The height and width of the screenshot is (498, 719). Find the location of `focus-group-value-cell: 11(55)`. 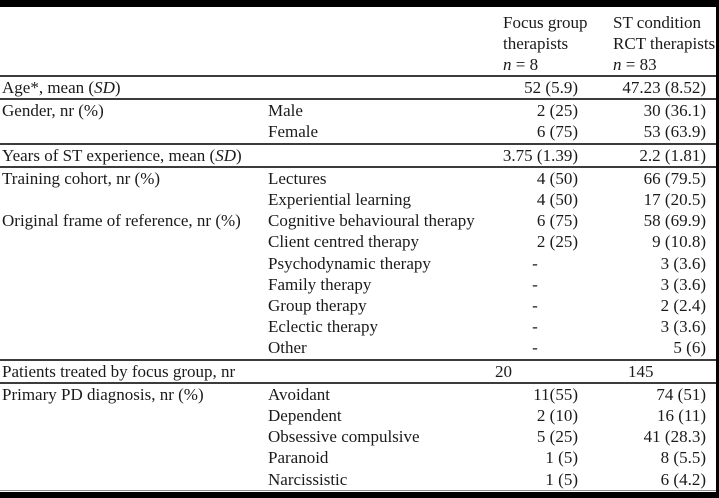

focus-group-value-cell: 11(55) is located at coordinates (555, 394).